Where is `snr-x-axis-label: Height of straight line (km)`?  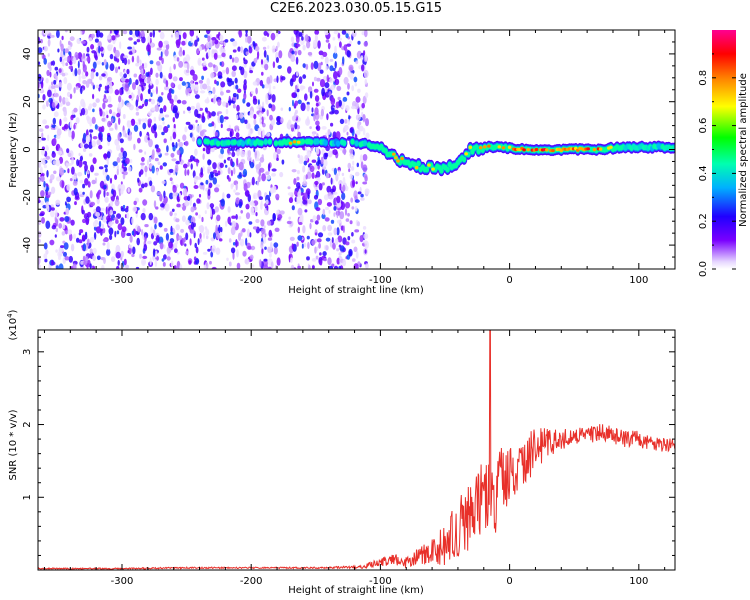 snr-x-axis-label: Height of straight line (km) is located at coordinates (356, 590).